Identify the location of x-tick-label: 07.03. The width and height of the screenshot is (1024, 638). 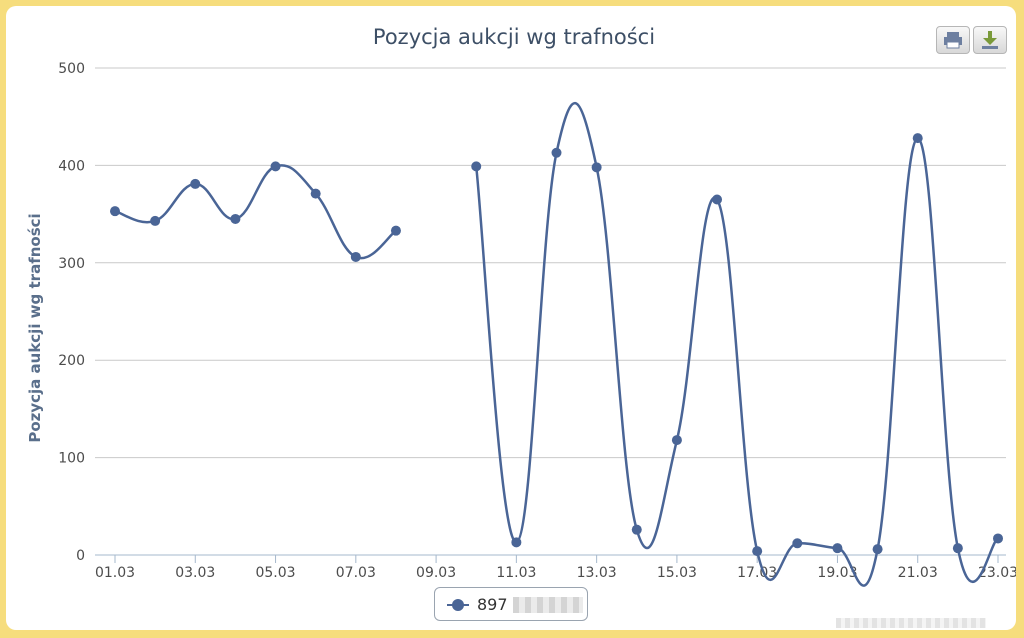
(356, 573).